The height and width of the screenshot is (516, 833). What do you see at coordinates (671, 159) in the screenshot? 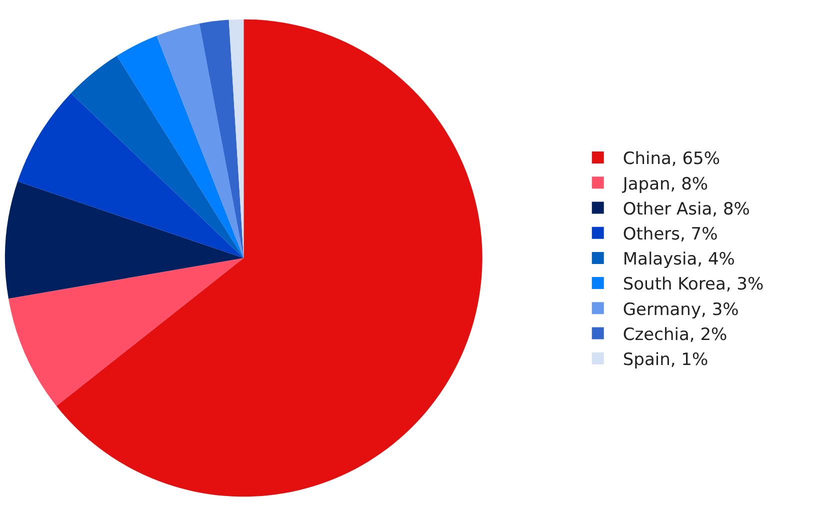
I see `legend-label: China, 65%` at bounding box center [671, 159].